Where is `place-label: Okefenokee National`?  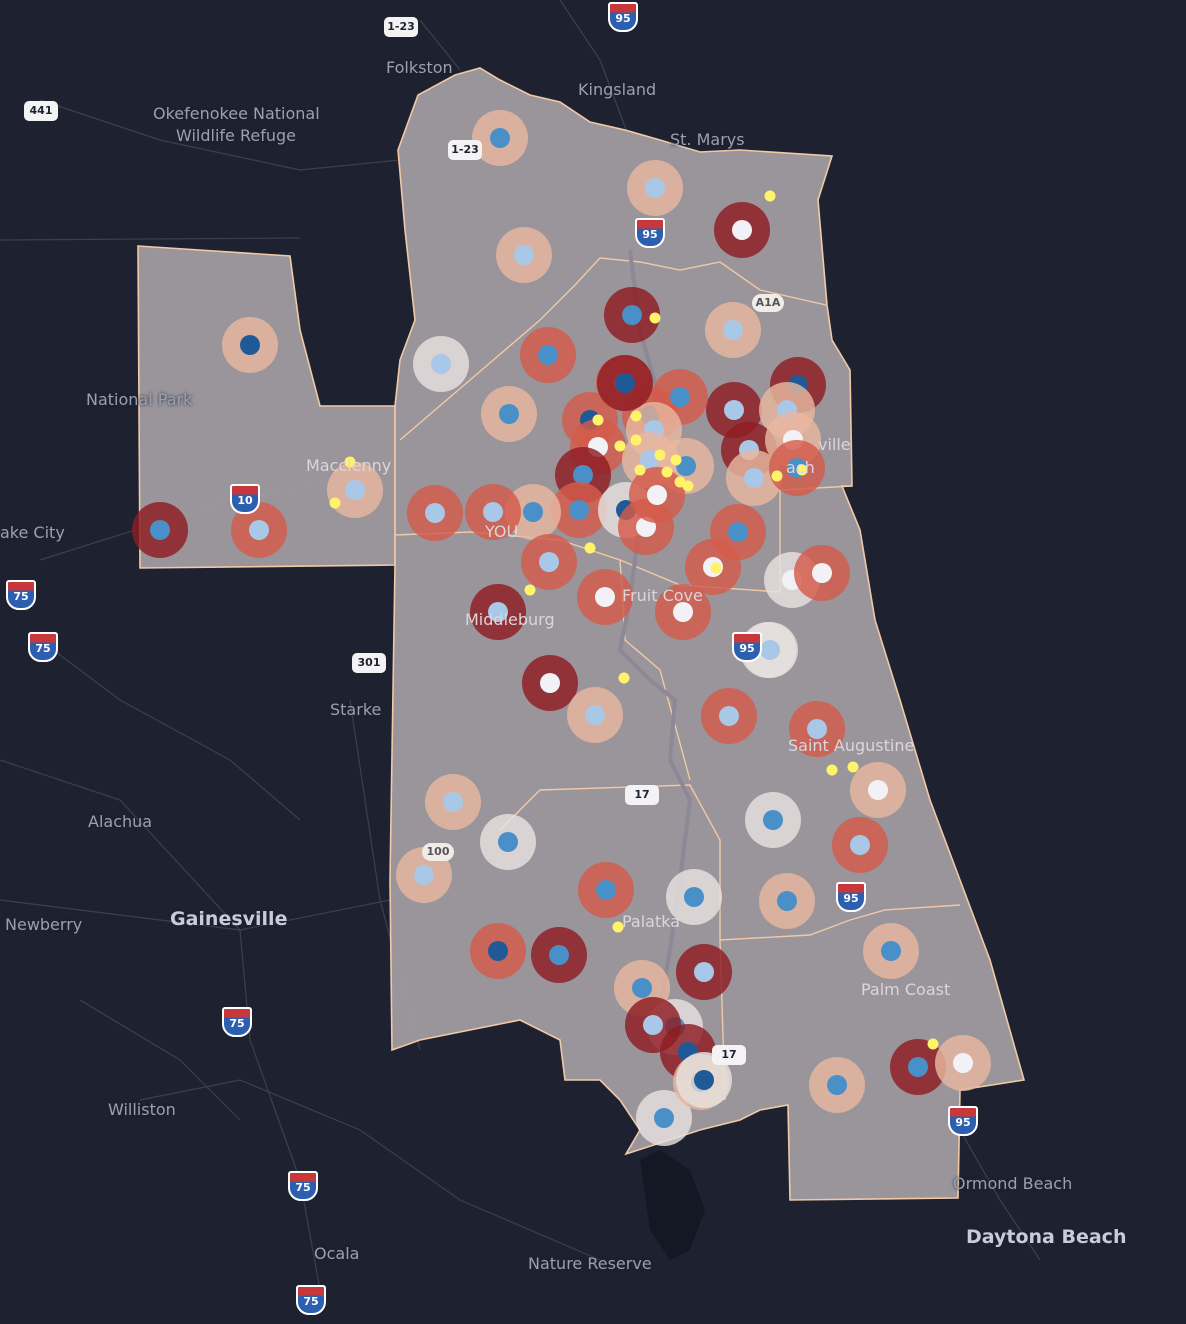 place-label: Okefenokee National is located at coordinates (236, 113).